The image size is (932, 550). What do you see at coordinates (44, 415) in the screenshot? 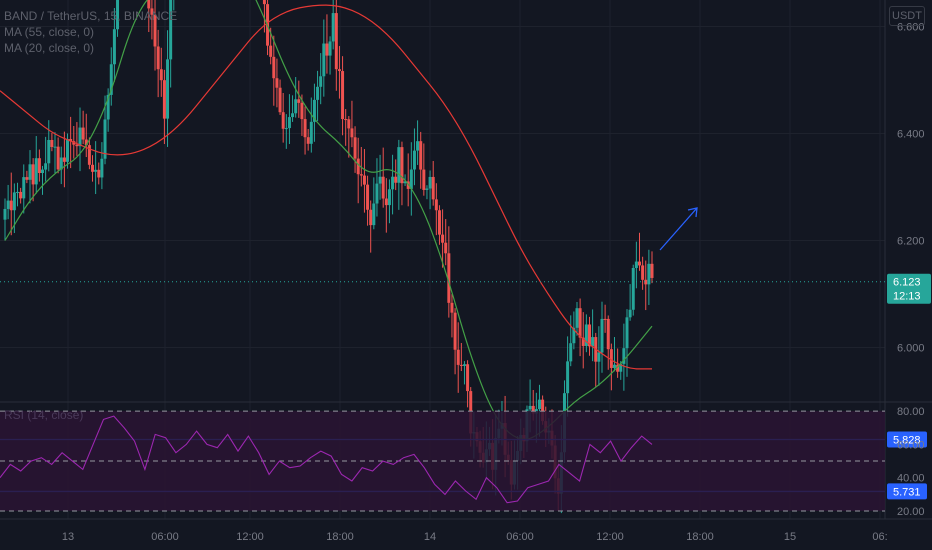
I see `rsi-legend: RSI (14, close)` at bounding box center [44, 415].